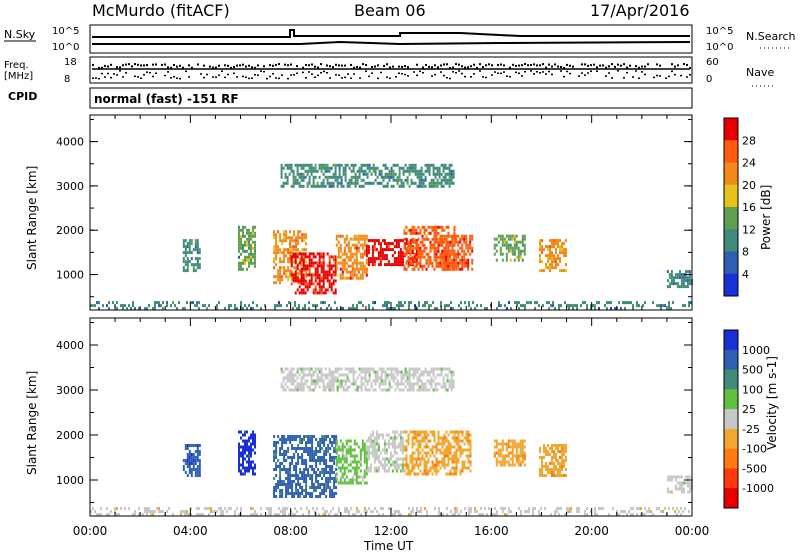  Describe the element at coordinates (731, 439) in the screenshot. I see `colorbar-segment` at that location.